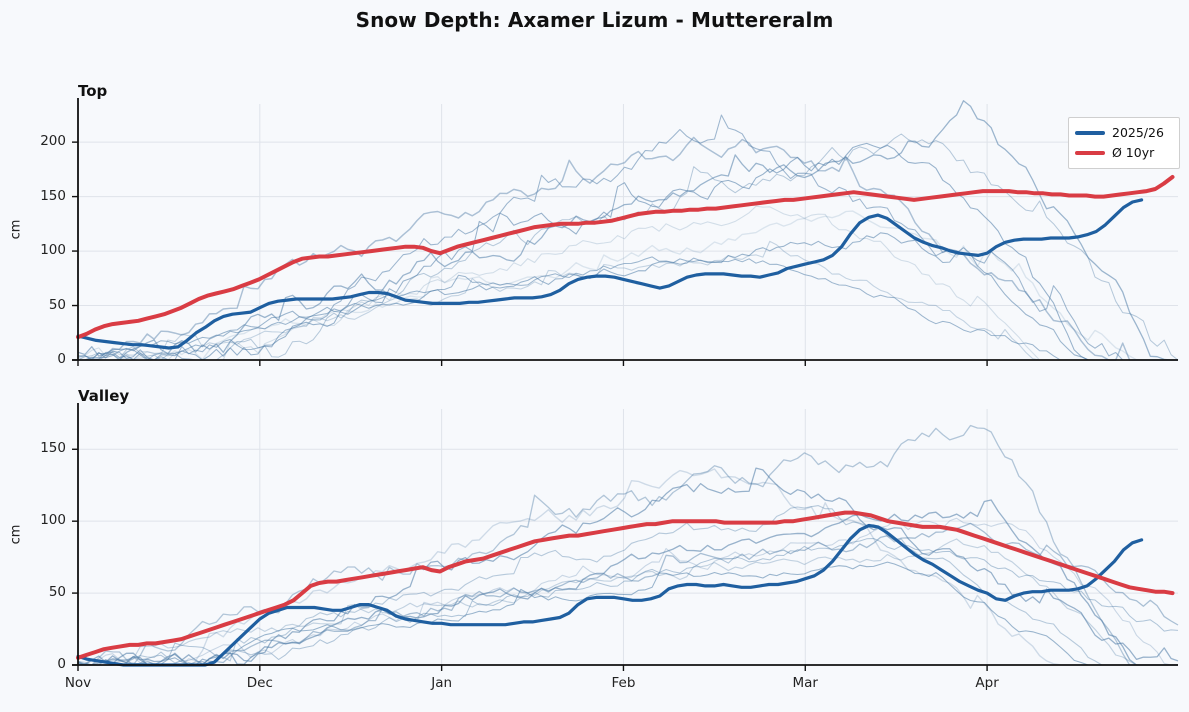 The height and width of the screenshot is (712, 1189). I want to click on x-tick-label: Apr, so click(987, 683).